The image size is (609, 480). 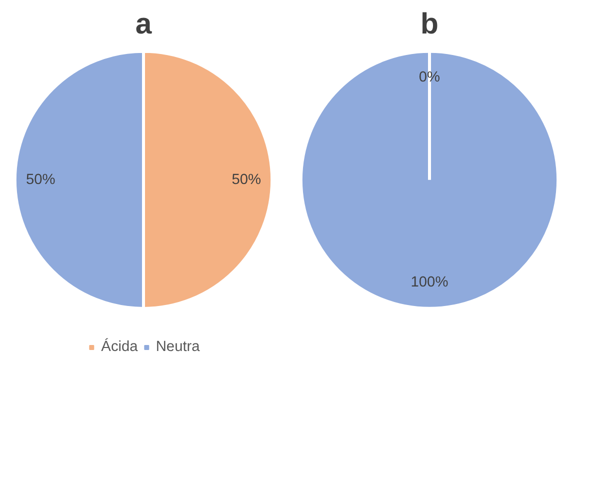 What do you see at coordinates (178, 347) in the screenshot?
I see `legend-label: Neutra` at bounding box center [178, 347].